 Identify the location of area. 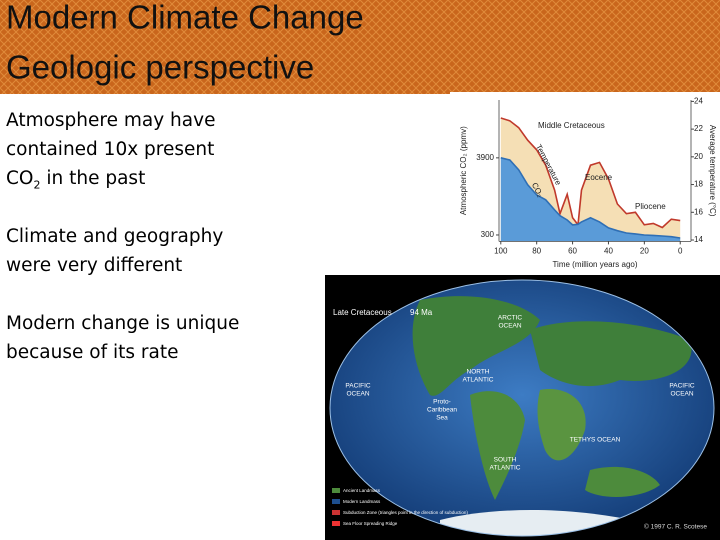
(590, 199).